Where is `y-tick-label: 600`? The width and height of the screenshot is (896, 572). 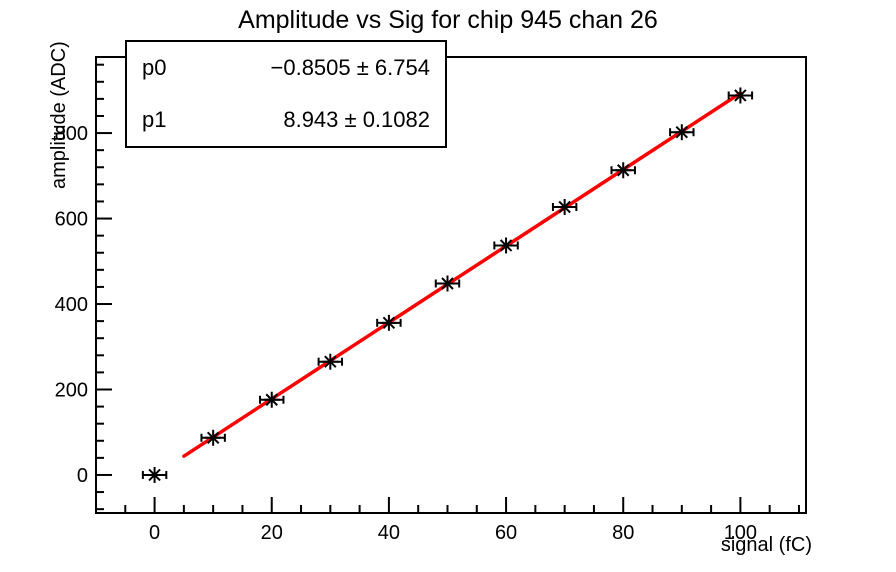
y-tick-label: 600 is located at coordinates (71, 220).